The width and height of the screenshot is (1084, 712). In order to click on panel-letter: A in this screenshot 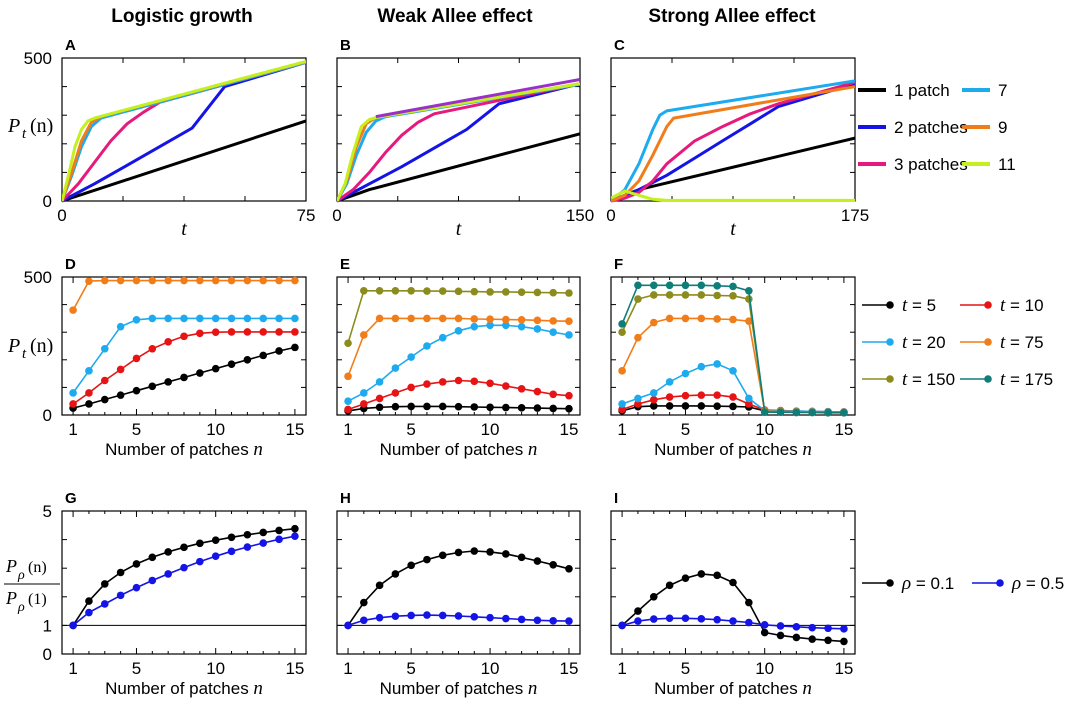, I will do `click(70, 45)`.